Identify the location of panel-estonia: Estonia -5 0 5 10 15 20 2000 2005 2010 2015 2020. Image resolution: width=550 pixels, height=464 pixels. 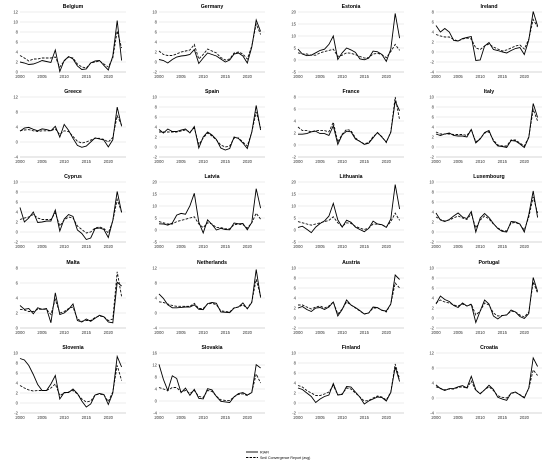
(347, 41).